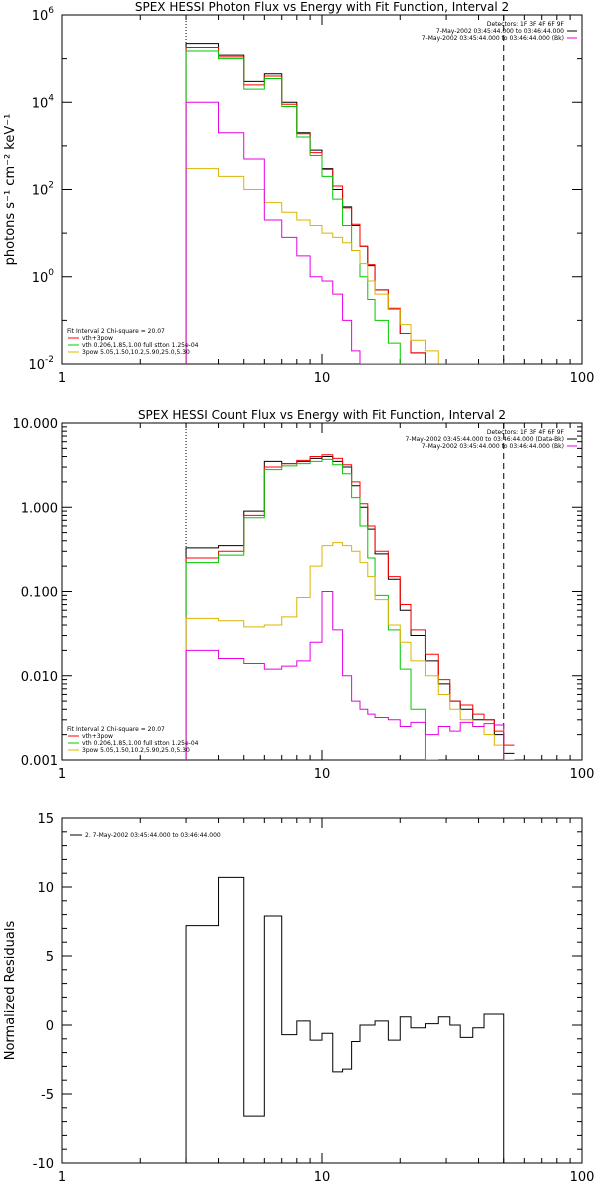 Image resolution: width=600 pixels, height=1200 pixels. What do you see at coordinates (39, 761) in the screenshot?
I see `y-tick-label: 0.001` at bounding box center [39, 761].